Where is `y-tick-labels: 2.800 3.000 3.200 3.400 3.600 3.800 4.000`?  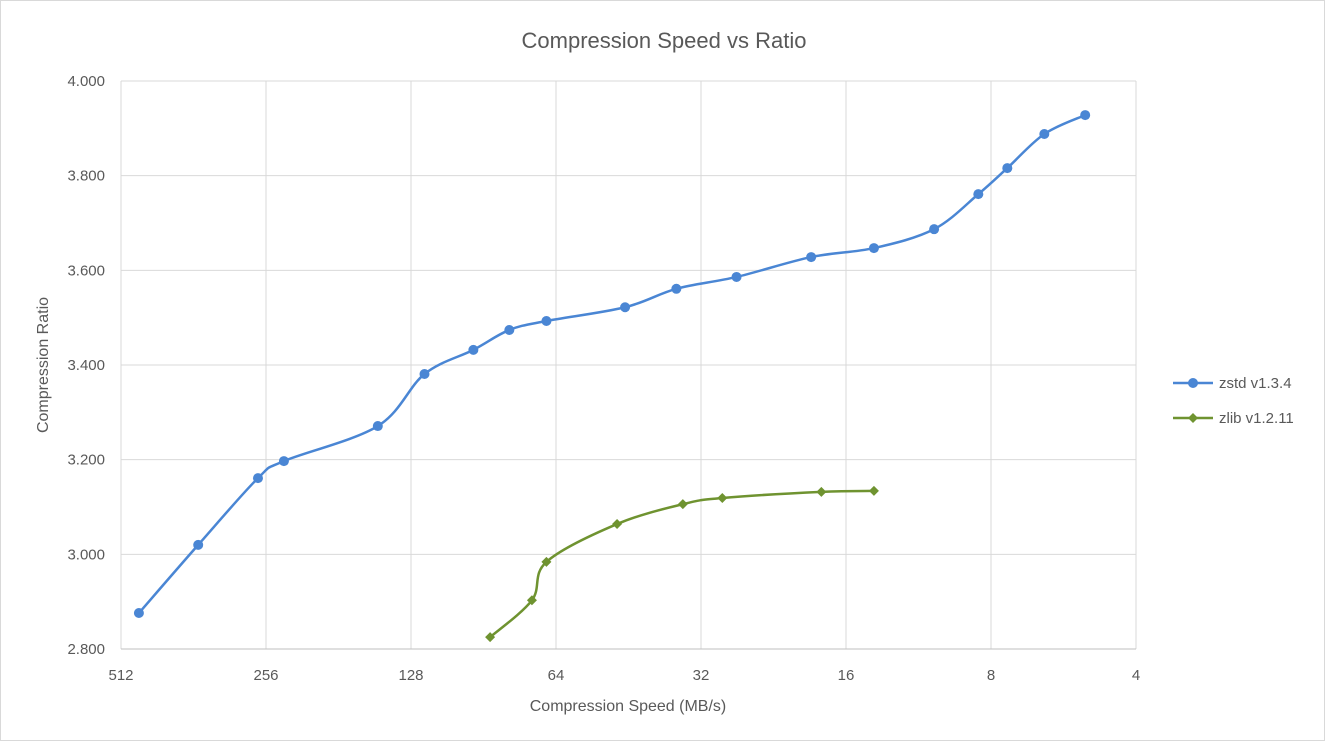
y-tick-labels: 2.800 3.000 3.200 3.400 3.600 3.800 4.000 is located at coordinates (86, 365).